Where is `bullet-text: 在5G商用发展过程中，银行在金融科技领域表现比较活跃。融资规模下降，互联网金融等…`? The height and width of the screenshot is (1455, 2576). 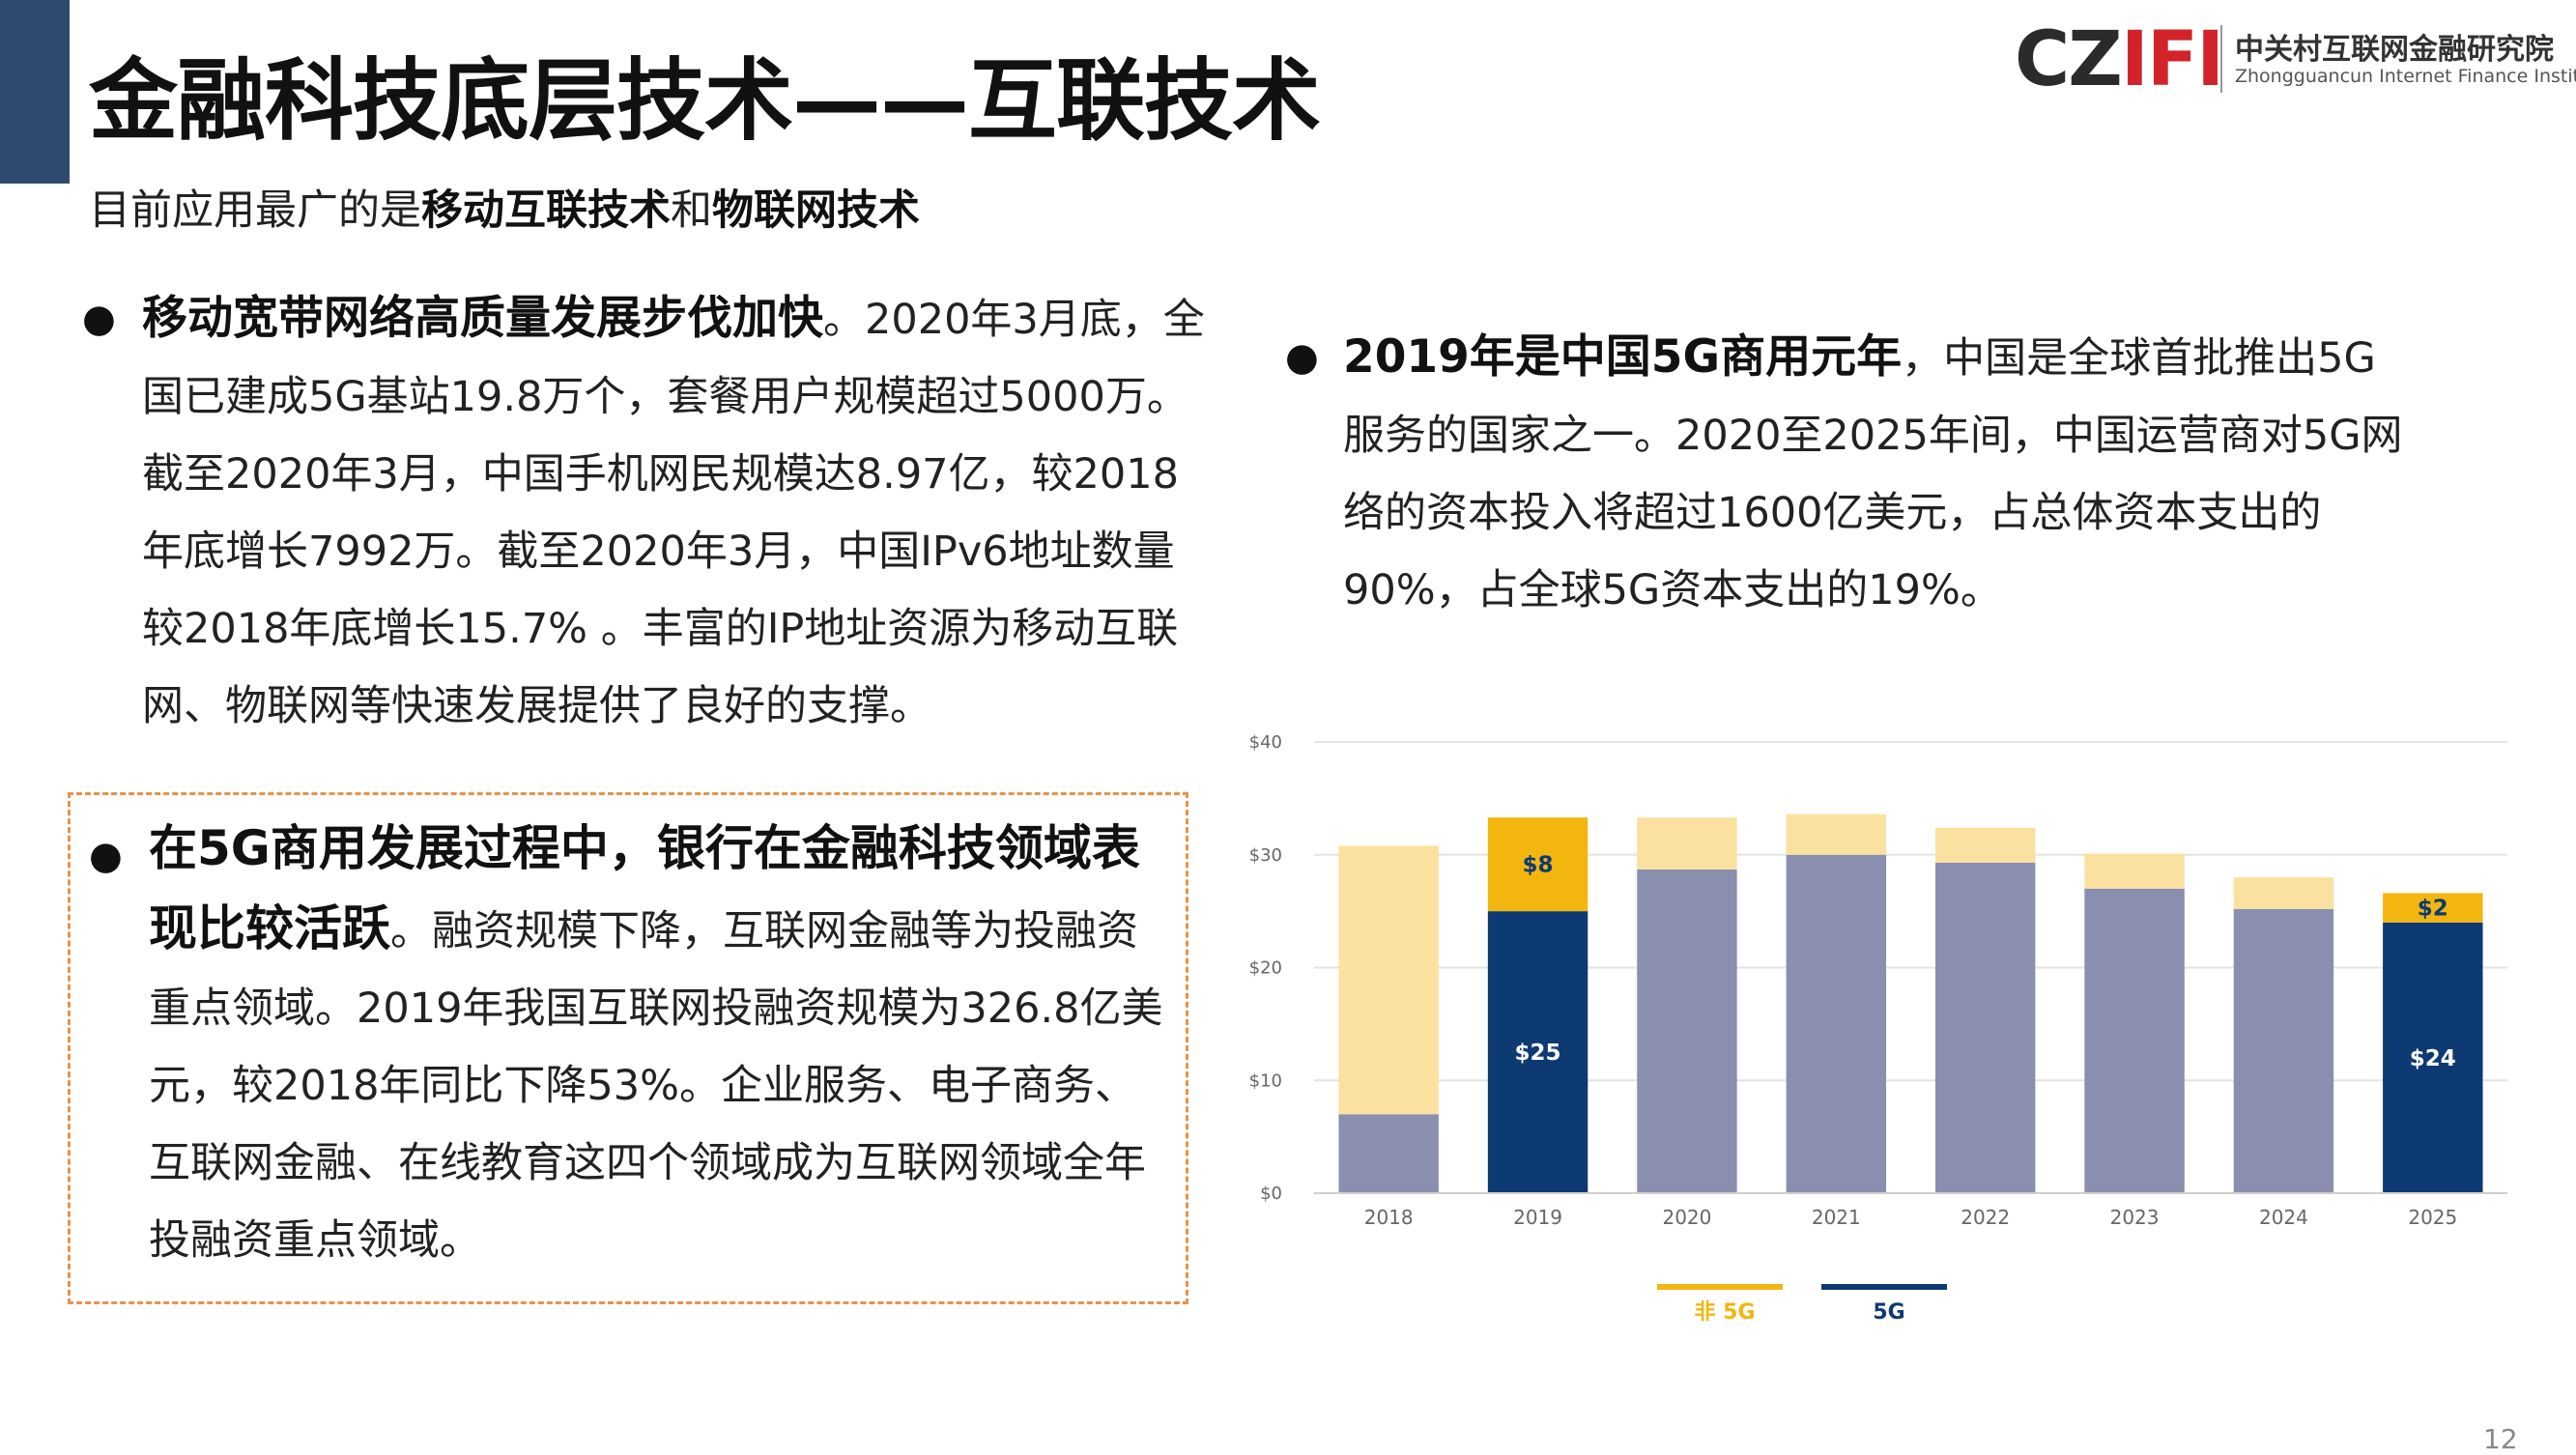
bullet-text: 在5G商用发展过程中，银行在金融科技领域表现比较活跃。融资规模下降，互联网金融等… is located at coordinates (660, 1044).